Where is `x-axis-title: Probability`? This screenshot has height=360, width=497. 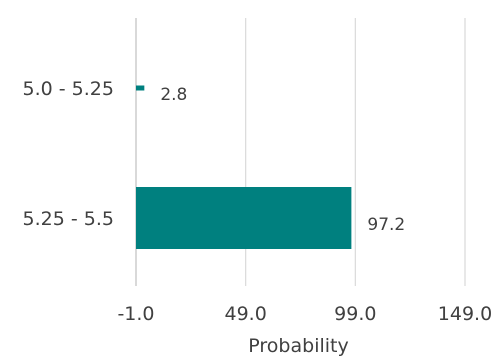
x-axis-title: Probability is located at coordinates (298, 346).